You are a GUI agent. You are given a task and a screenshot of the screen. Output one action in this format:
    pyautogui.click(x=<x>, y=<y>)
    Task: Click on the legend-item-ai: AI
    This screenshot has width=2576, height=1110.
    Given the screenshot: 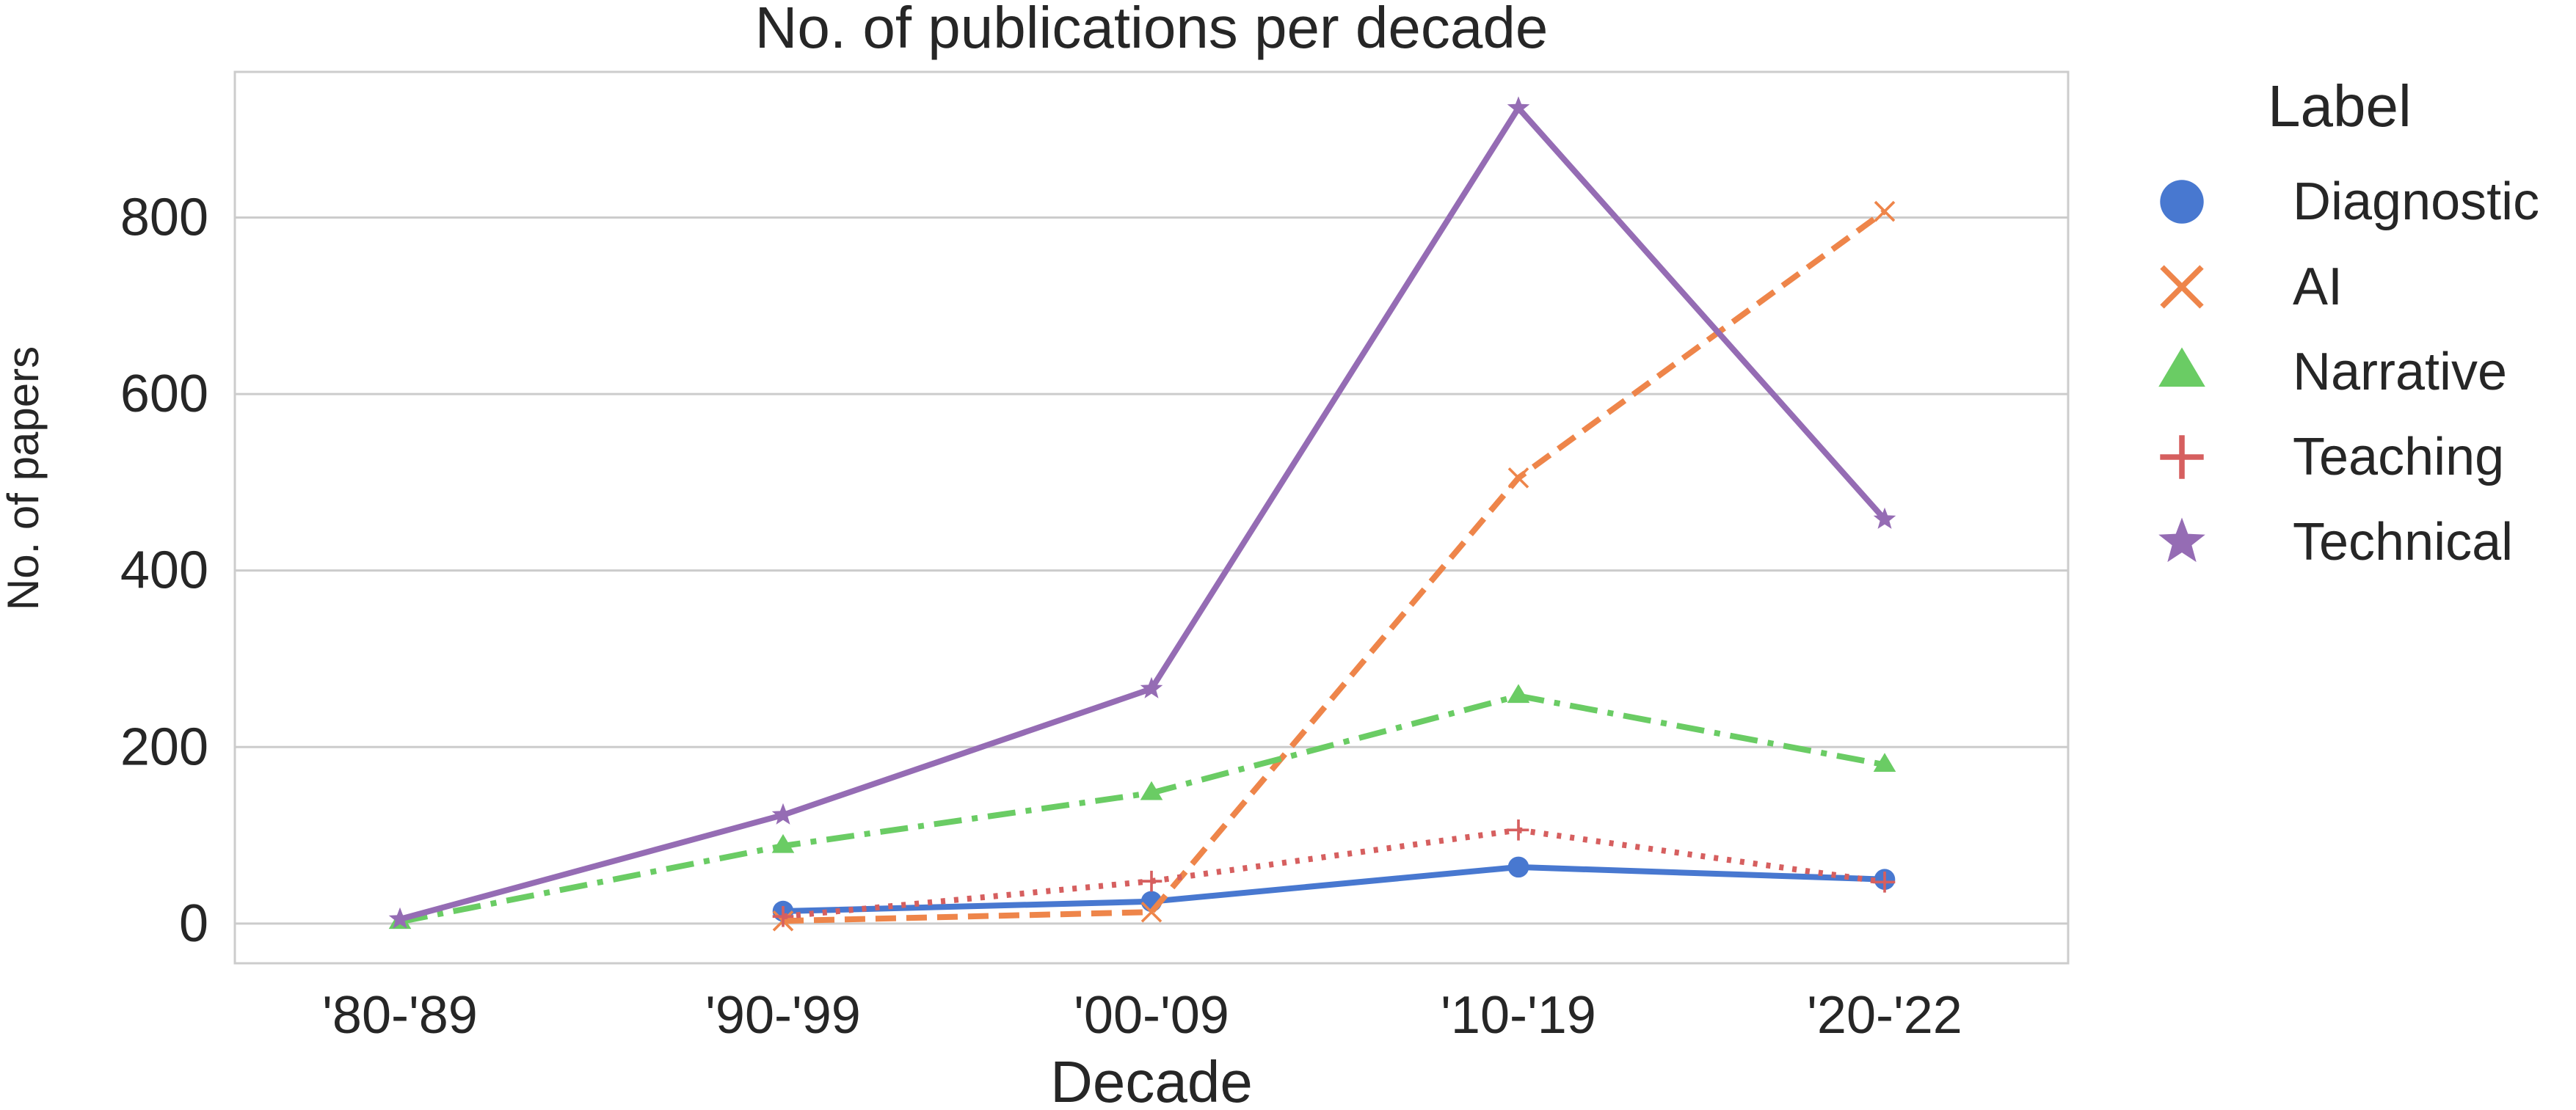 What is the action you would take?
    pyautogui.click(x=2251, y=287)
    